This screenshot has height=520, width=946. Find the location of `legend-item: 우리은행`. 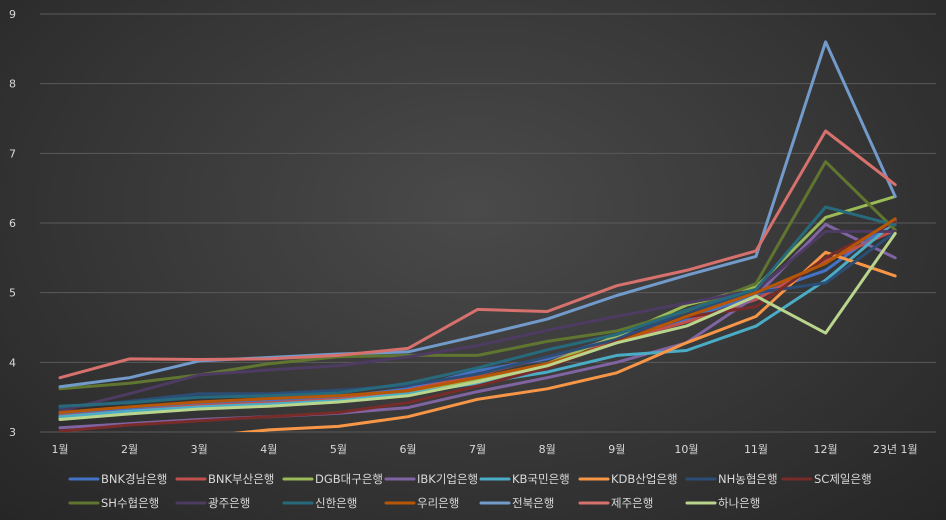

legend-item: 우리은행 is located at coordinates (421, 503).